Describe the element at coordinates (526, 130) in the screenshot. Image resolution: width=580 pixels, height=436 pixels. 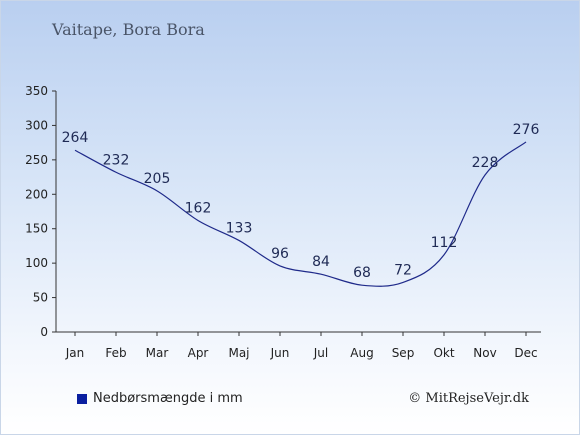
I see `data-label: 276` at that location.